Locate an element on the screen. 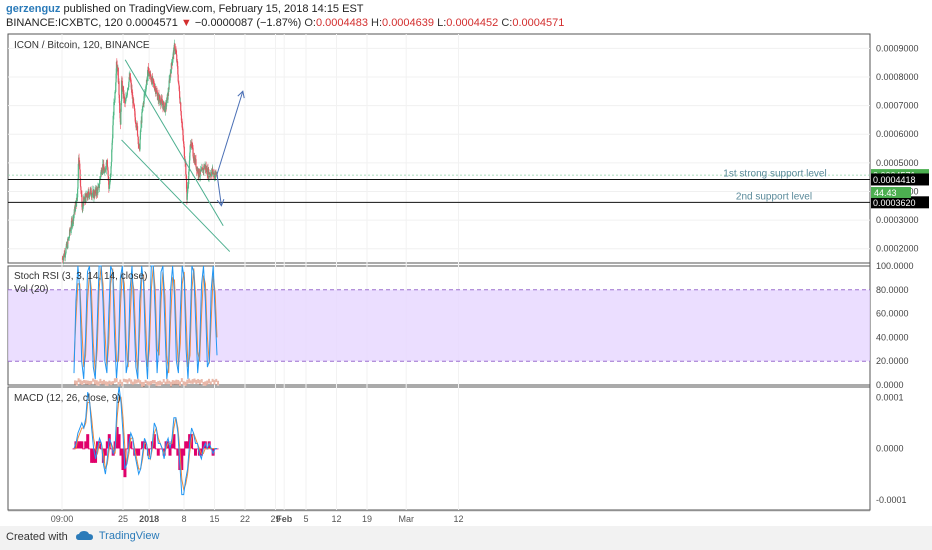 This screenshot has height=550, width=932. tradingview-logo: TradingView is located at coordinates (117, 536).